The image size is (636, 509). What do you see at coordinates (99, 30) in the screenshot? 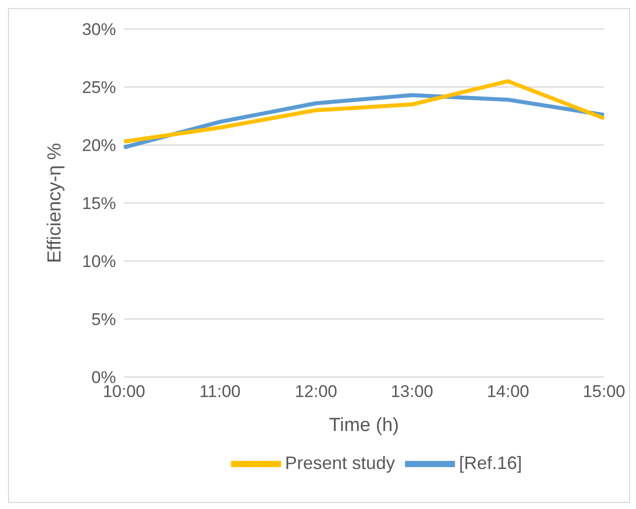
I see `y-tick-label: 30%` at bounding box center [99, 30].